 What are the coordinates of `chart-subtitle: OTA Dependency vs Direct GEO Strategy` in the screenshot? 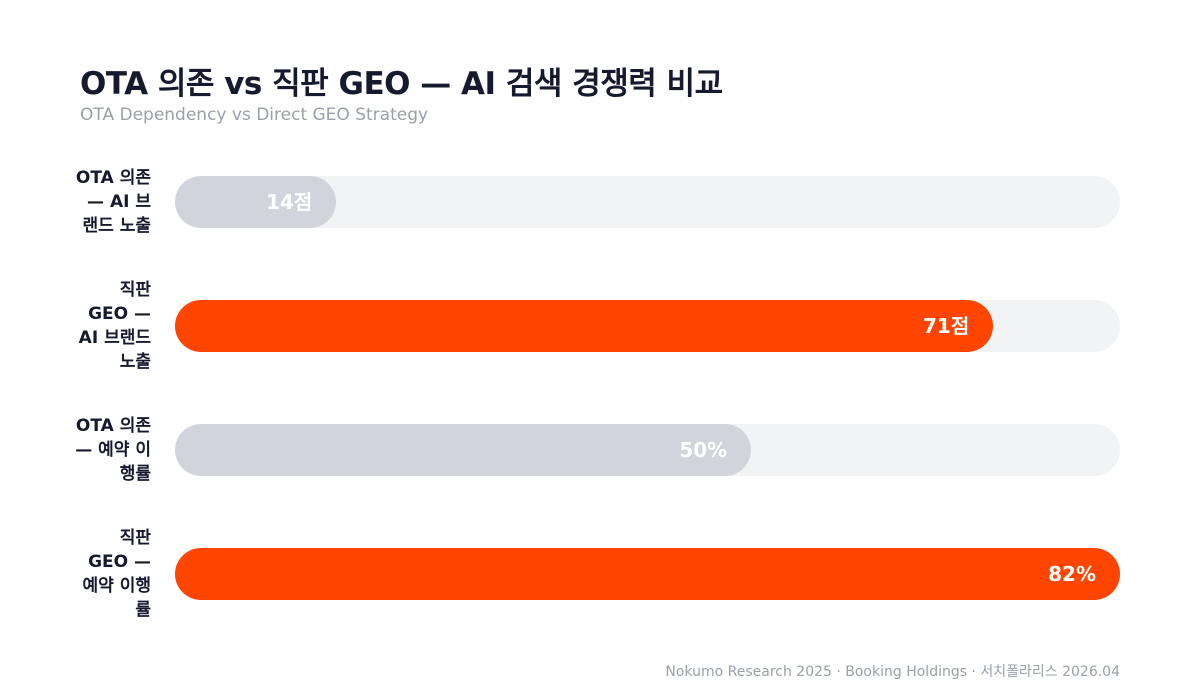 It's located at (254, 115).